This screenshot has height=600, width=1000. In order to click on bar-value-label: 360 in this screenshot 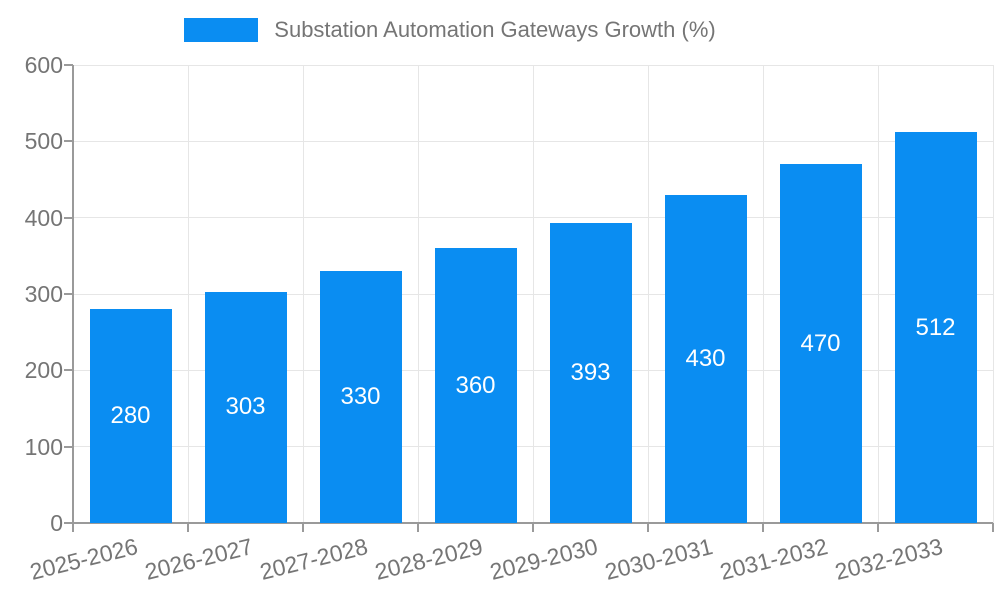, I will do `click(475, 385)`.